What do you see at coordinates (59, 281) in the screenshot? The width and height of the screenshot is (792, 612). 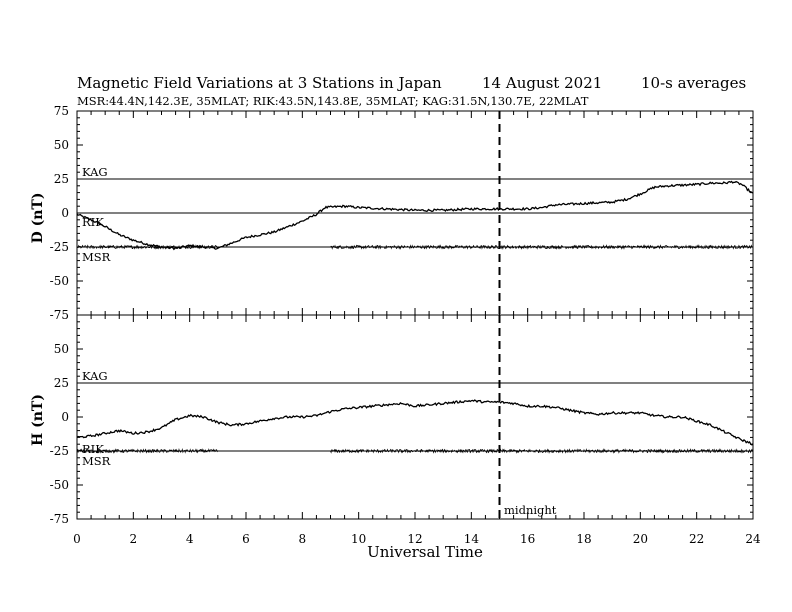 I see `y-tick-label-d: -50` at bounding box center [59, 281].